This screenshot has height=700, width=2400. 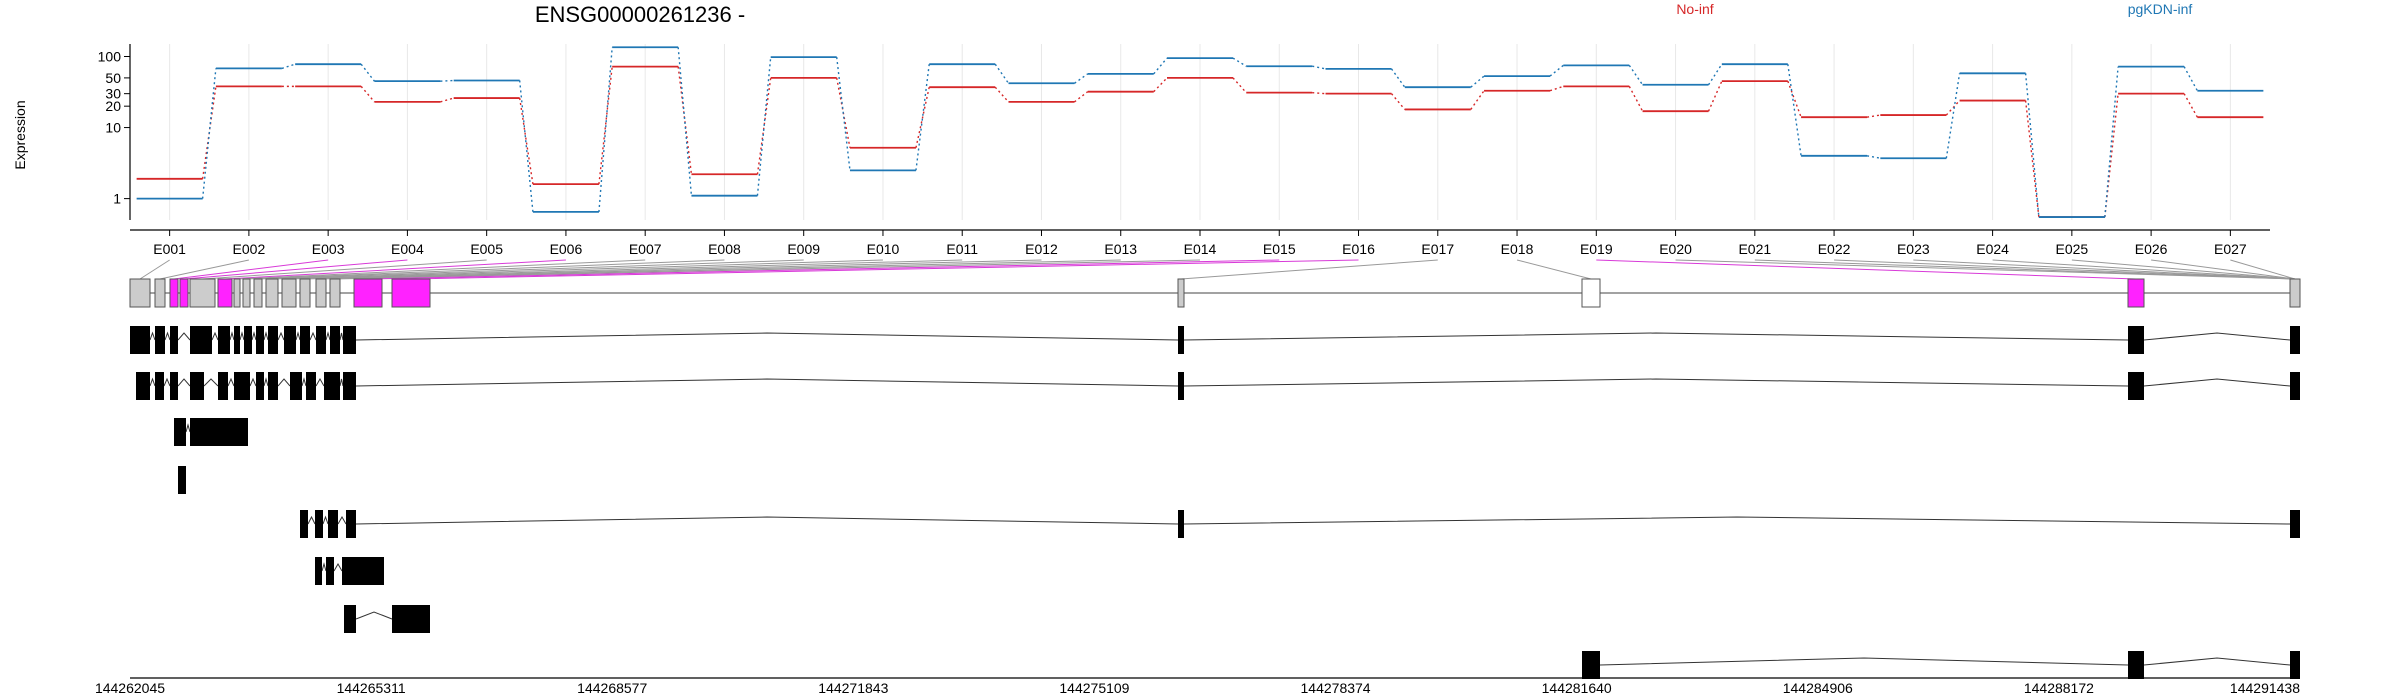 I want to click on series-1-link-E019, so click(x=1636, y=75).